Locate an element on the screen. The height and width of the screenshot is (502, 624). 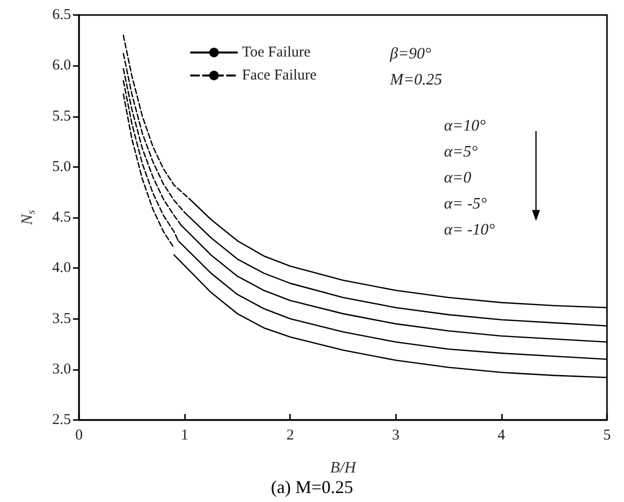
x-tick-label: 3 is located at coordinates (396, 436).